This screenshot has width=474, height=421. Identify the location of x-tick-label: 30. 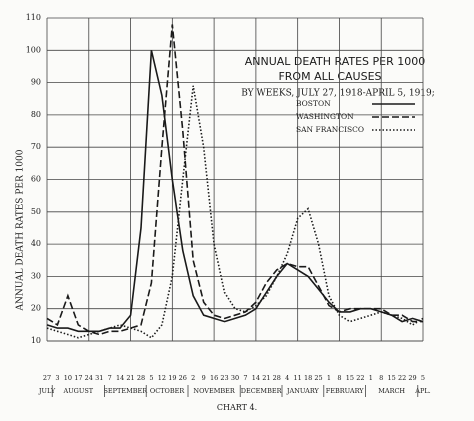
(235, 378).